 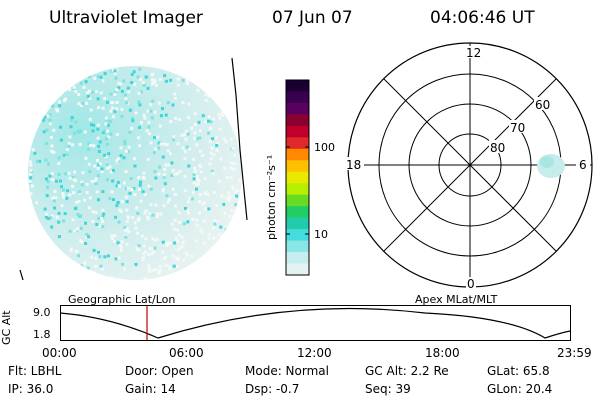 I want to click on timeline-xtick-1: 06:00, so click(x=186, y=353).